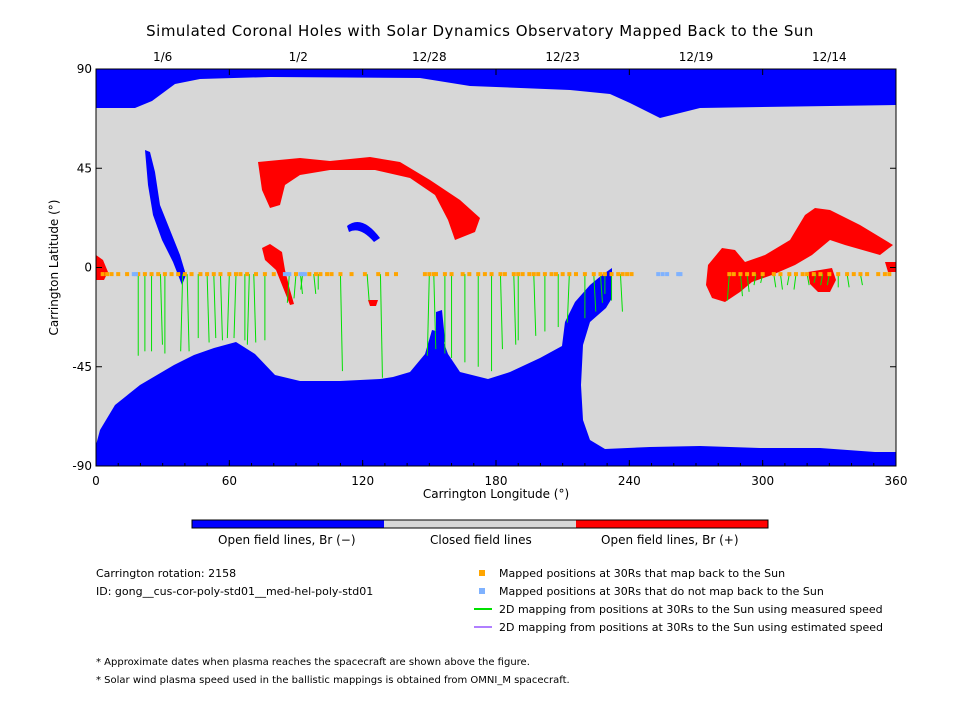 This screenshot has width=960, height=720. What do you see at coordinates (229, 481) in the screenshot?
I see `x-tick-label: 60` at bounding box center [229, 481].